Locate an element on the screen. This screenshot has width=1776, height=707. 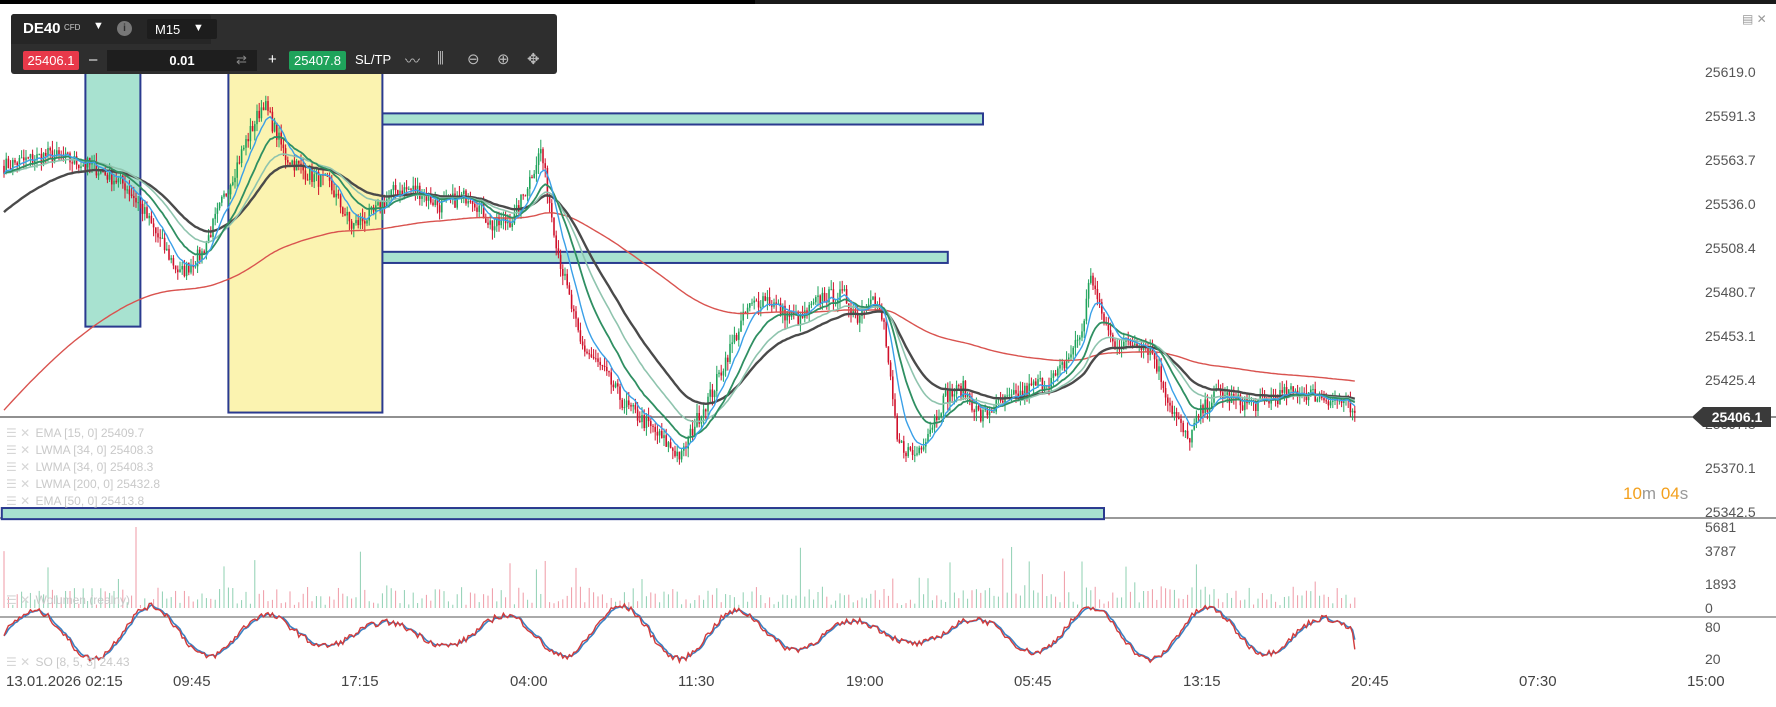
move-icon: ✥ is located at coordinates (533, 59).